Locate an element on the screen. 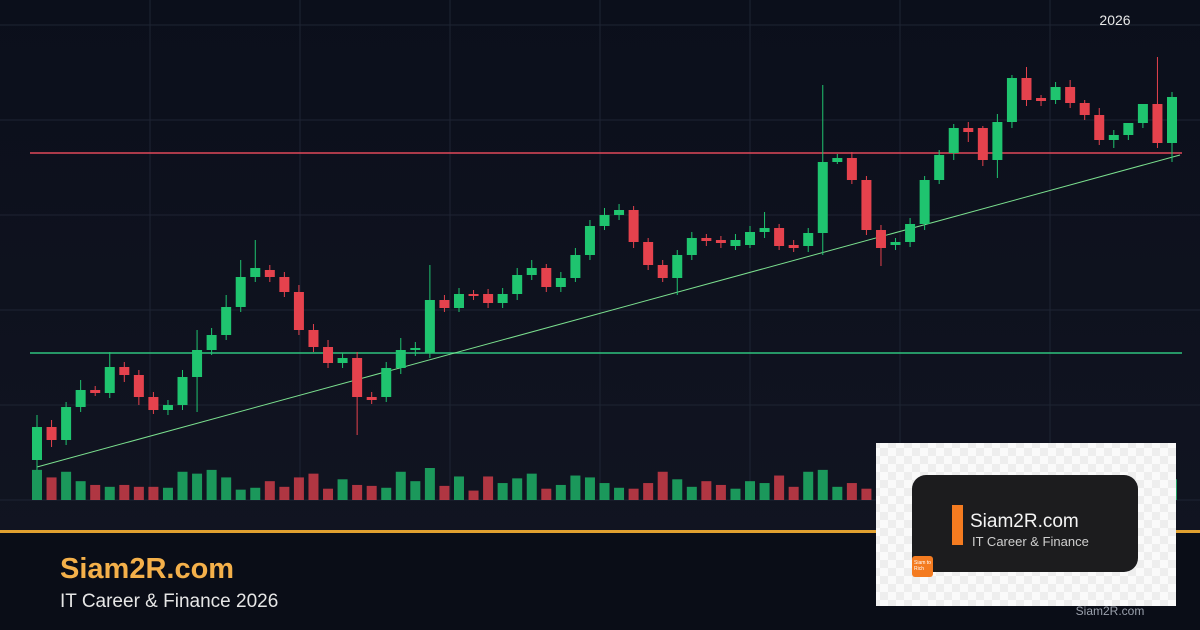 The height and width of the screenshot is (630, 1200). logo-badge-text: Siam to Rich is located at coordinates (922, 566).